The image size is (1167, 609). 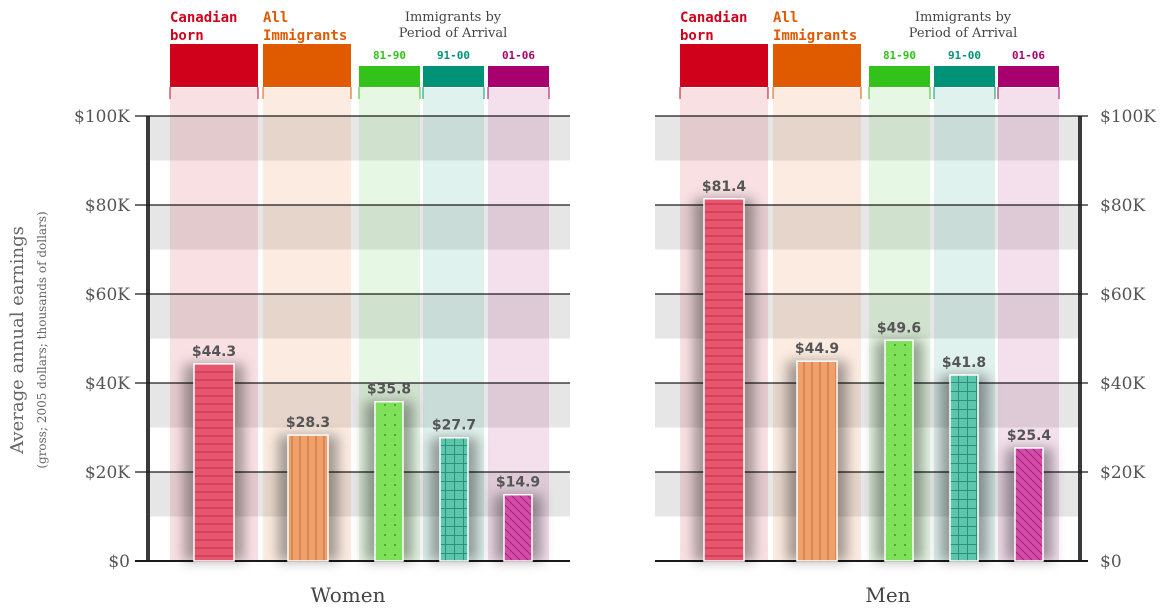 What do you see at coordinates (1029, 436) in the screenshot?
I see `bar-value-label: $25.4` at bounding box center [1029, 436].